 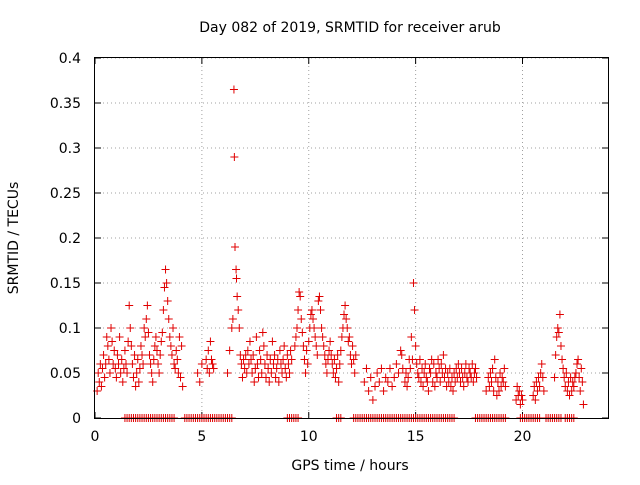 I want to click on y-tick-label: 0.25, so click(x=65, y=194).